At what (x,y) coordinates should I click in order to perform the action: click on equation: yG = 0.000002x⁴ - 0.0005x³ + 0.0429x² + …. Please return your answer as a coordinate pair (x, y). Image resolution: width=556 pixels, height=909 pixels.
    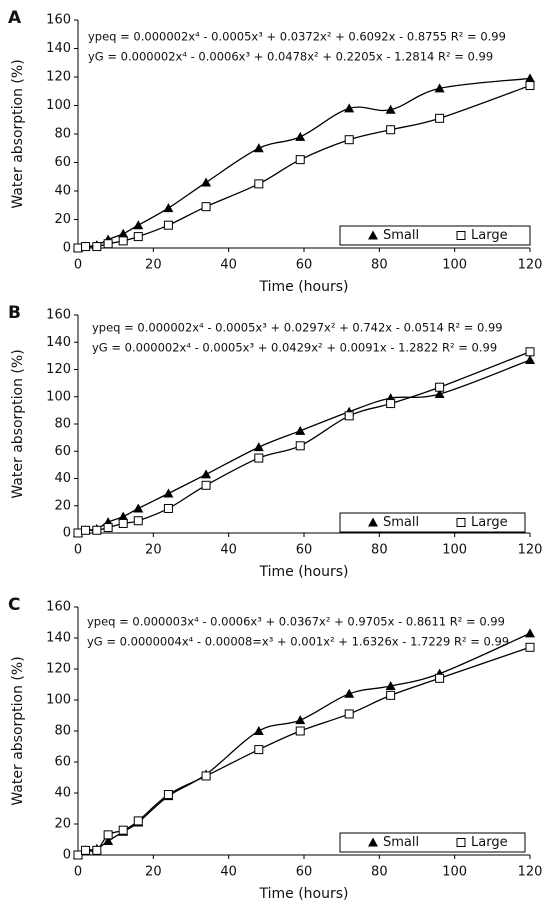
    Looking at the image, I should click on (294, 348).